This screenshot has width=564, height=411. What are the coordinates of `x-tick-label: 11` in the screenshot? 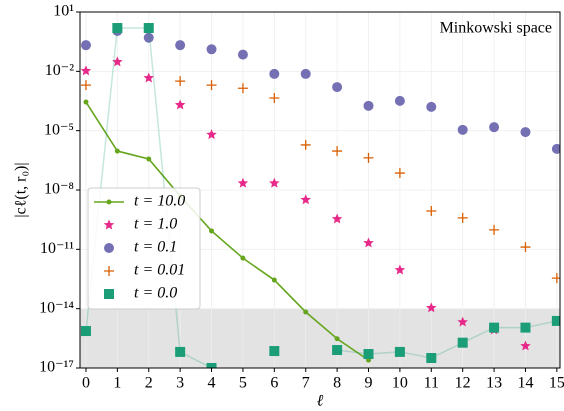 It's located at (431, 383).